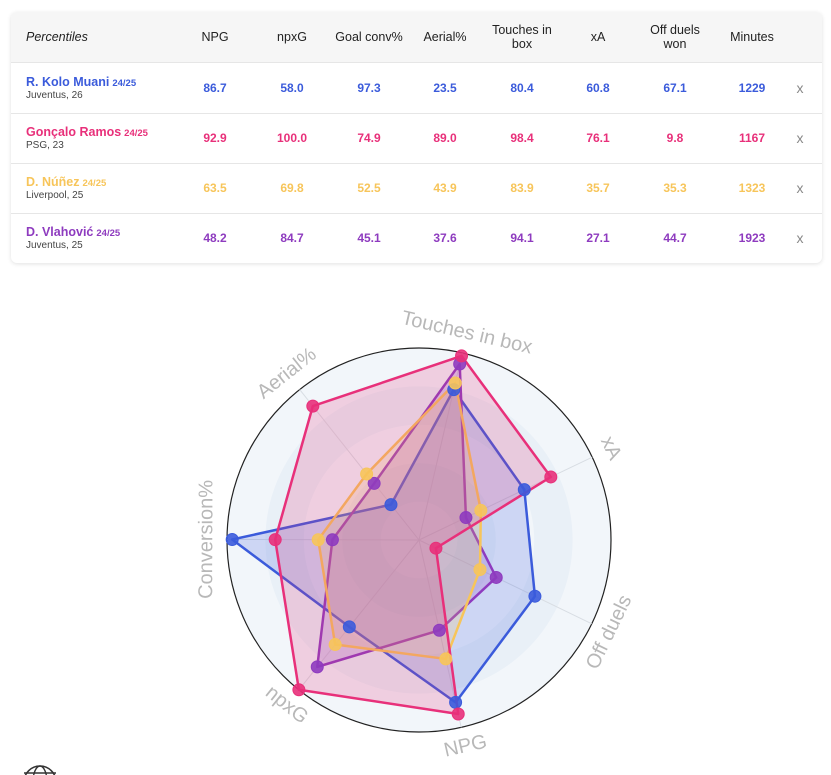  I want to click on stat-value: 44.7, so click(675, 238).